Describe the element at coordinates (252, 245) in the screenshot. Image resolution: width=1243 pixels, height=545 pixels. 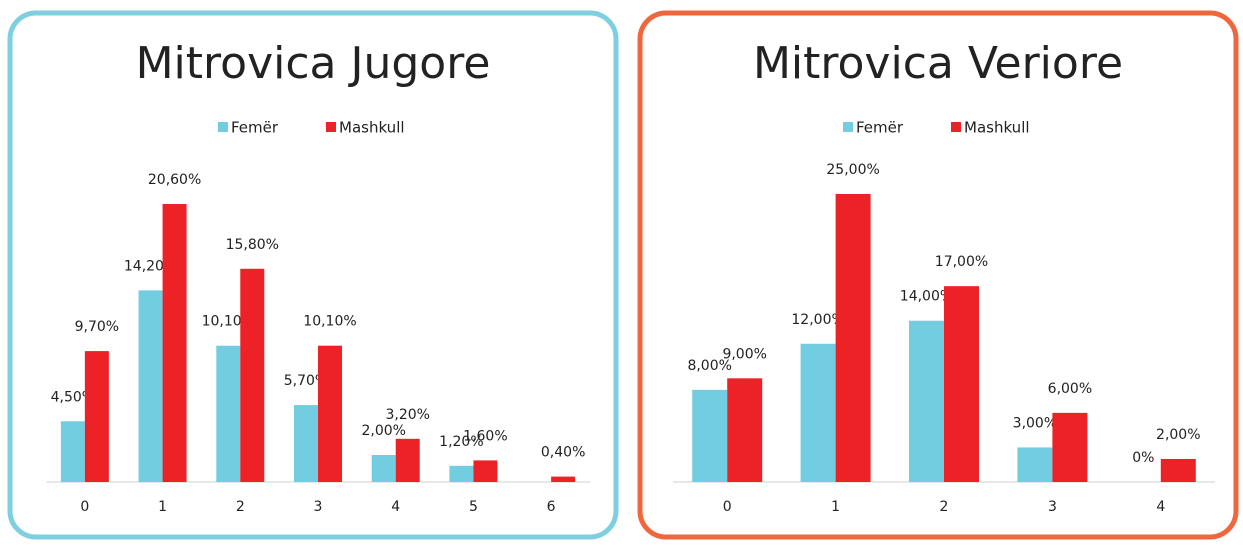
I see `value-label: 15,80%` at that location.